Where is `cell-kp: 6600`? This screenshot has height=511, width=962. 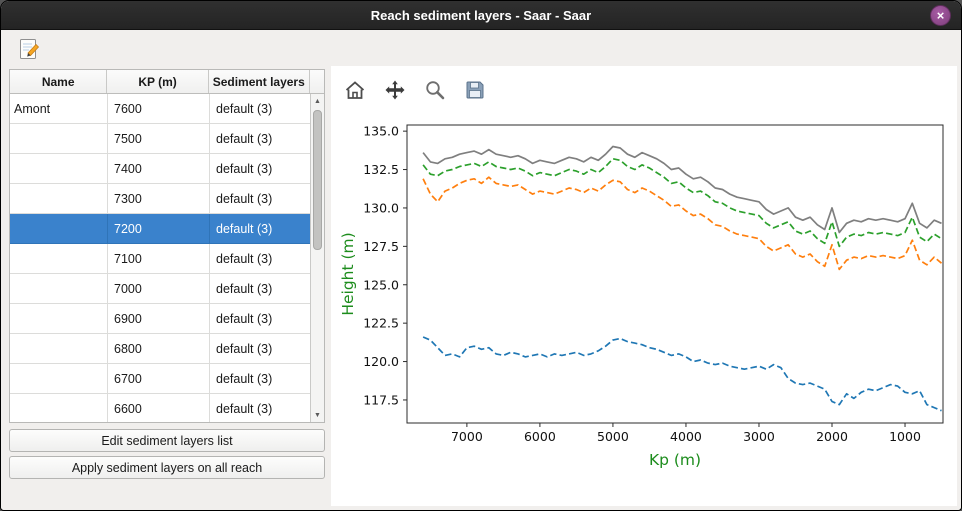 cell-kp: 6600 is located at coordinates (159, 408).